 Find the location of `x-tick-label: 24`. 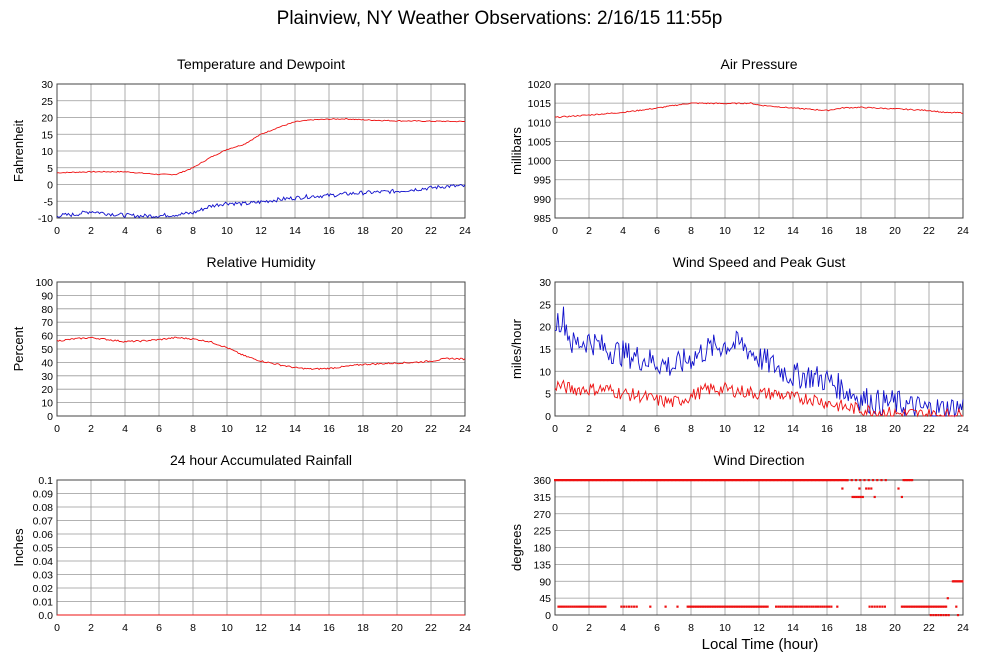

x-tick-label: 24 is located at coordinates (465, 231).